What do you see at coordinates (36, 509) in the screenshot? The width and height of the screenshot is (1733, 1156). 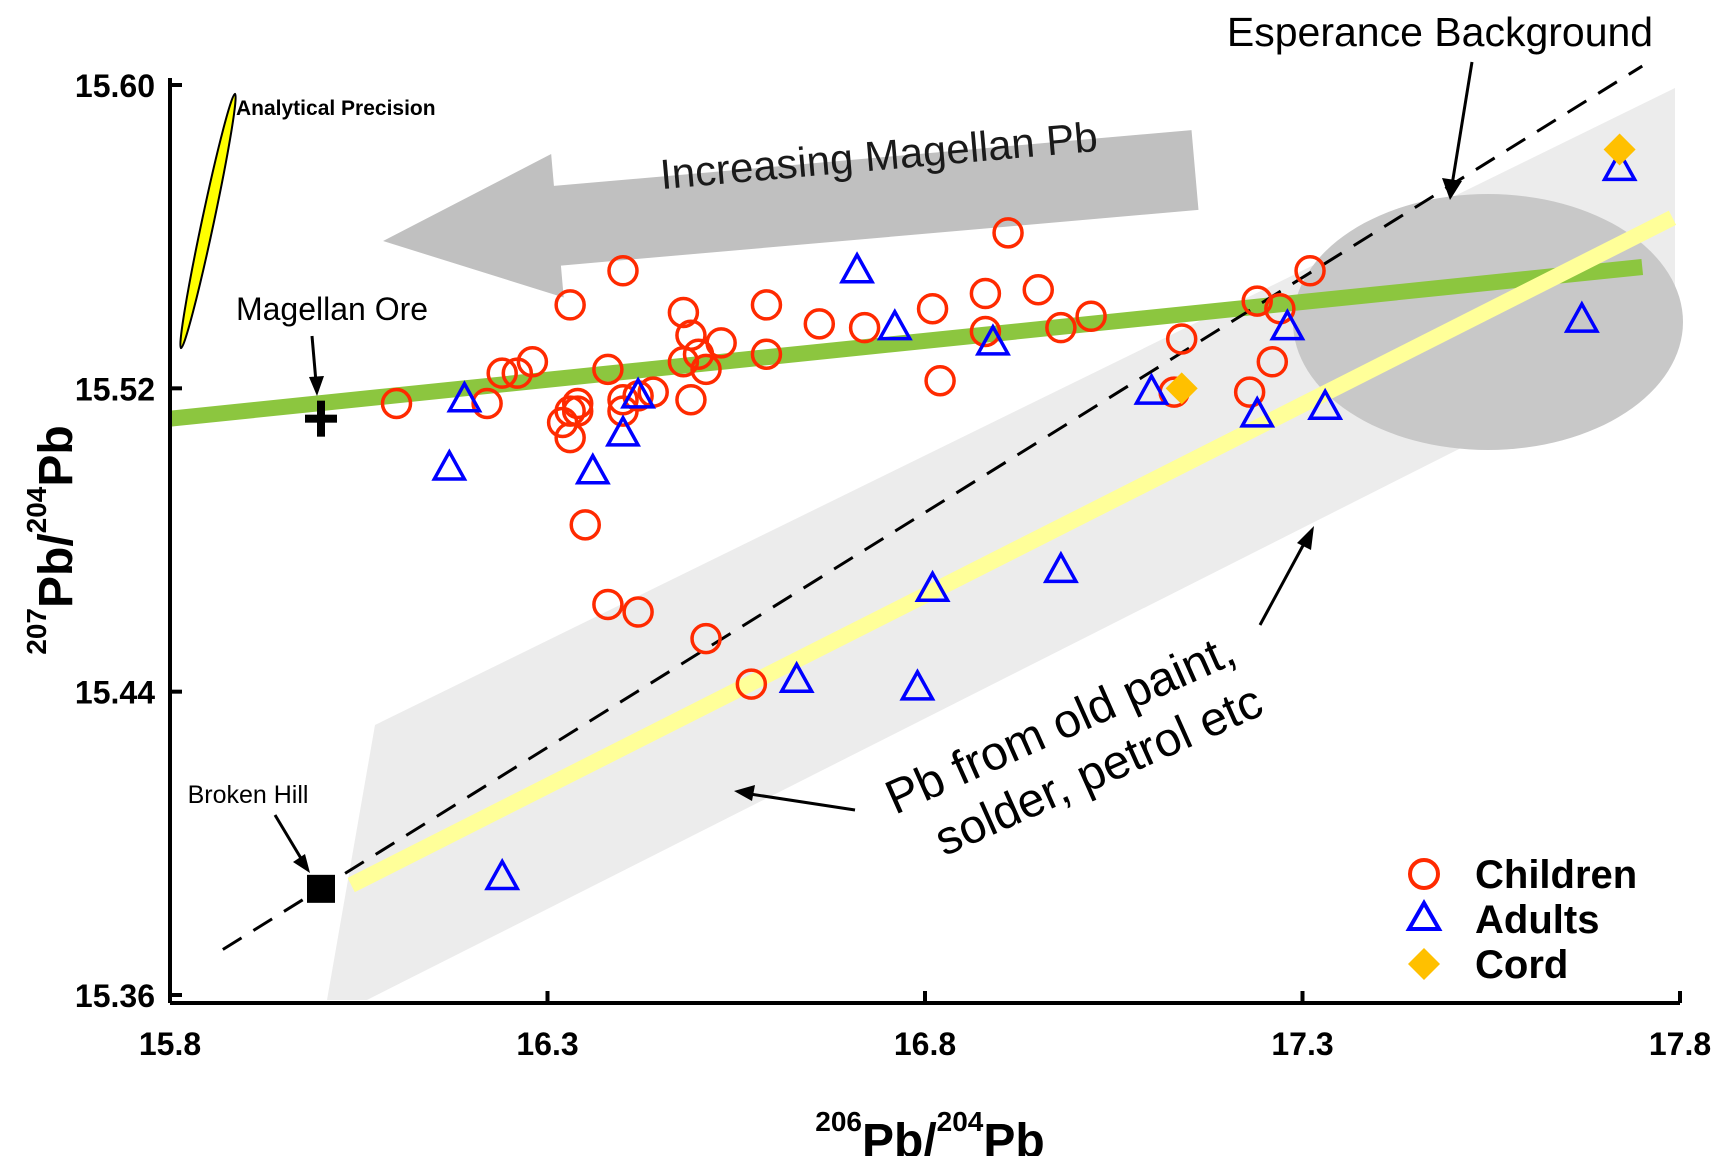 I see `y-axis-label-sup2: 204` at bounding box center [36, 509].